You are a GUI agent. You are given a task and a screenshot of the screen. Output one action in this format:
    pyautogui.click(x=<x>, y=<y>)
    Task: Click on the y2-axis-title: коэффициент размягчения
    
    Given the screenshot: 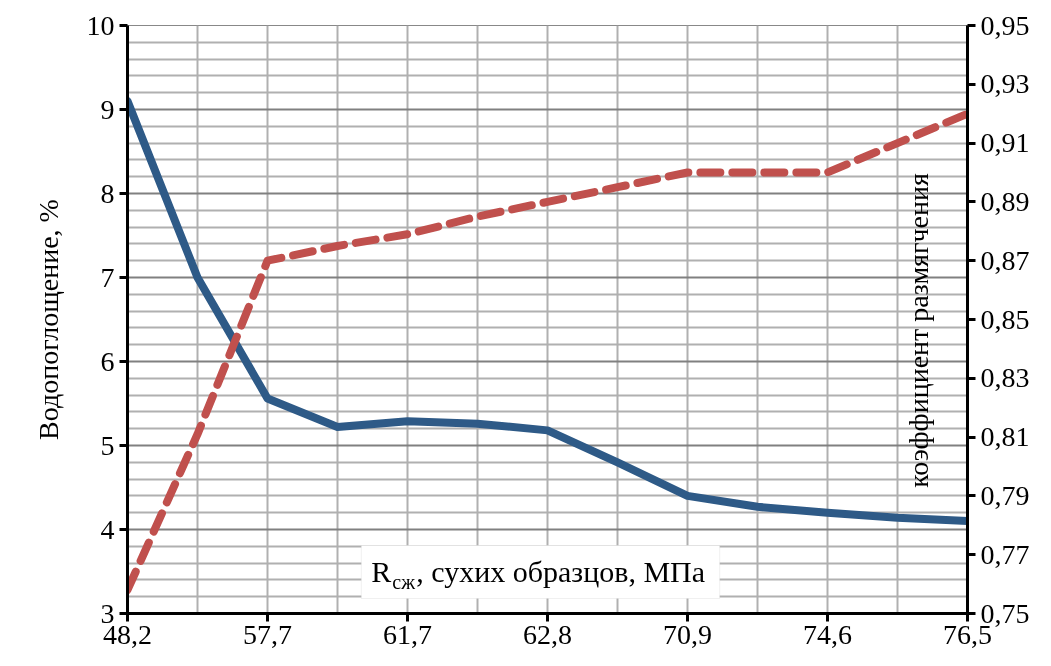 What is the action you would take?
    pyautogui.click(x=918, y=330)
    